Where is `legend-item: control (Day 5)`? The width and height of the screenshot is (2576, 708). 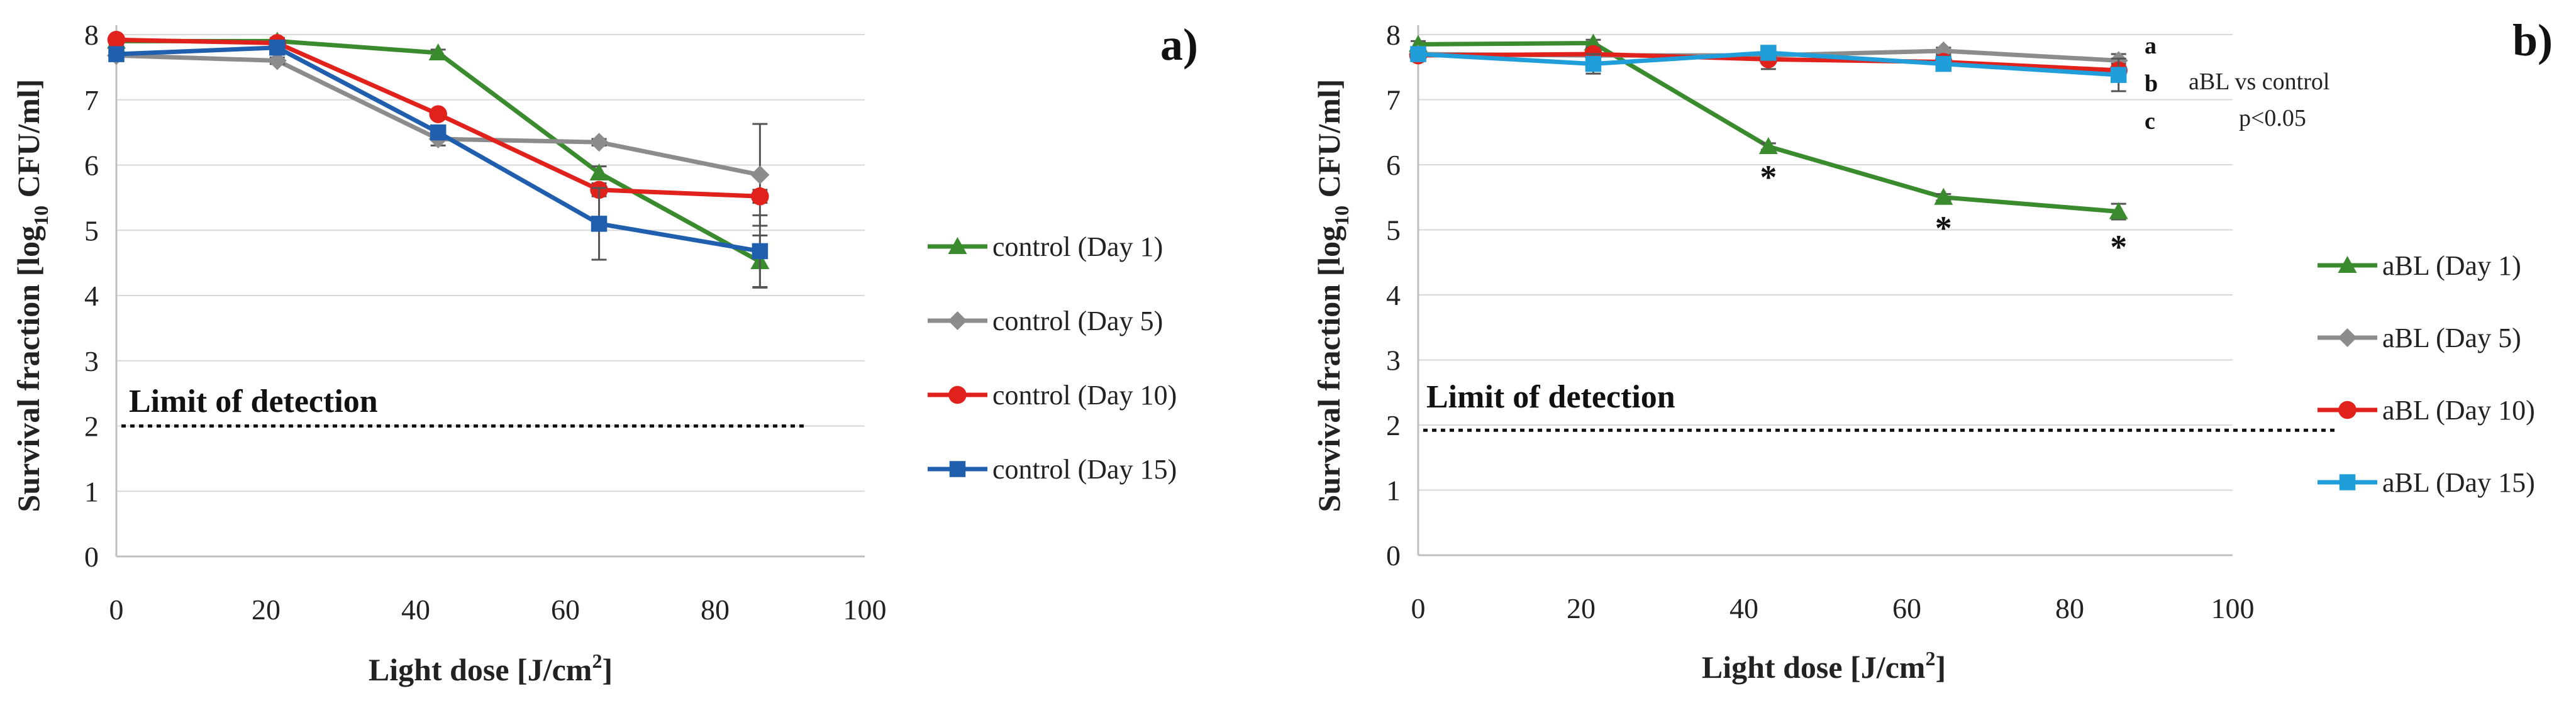 legend-item: control (Day 5) is located at coordinates (1045, 321).